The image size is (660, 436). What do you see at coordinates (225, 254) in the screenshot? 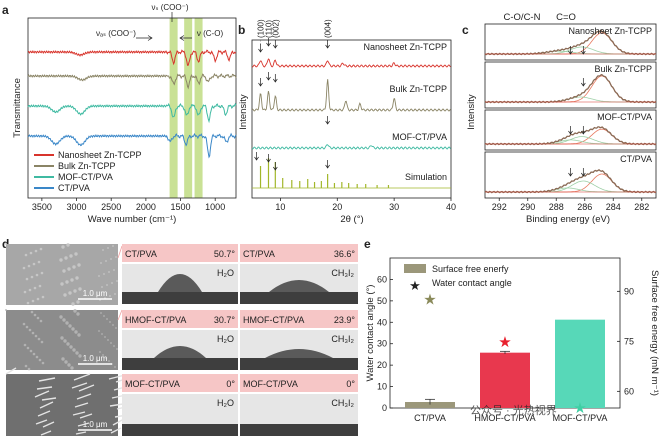
I see `contact-angle-value: 50.7°` at bounding box center [225, 254].